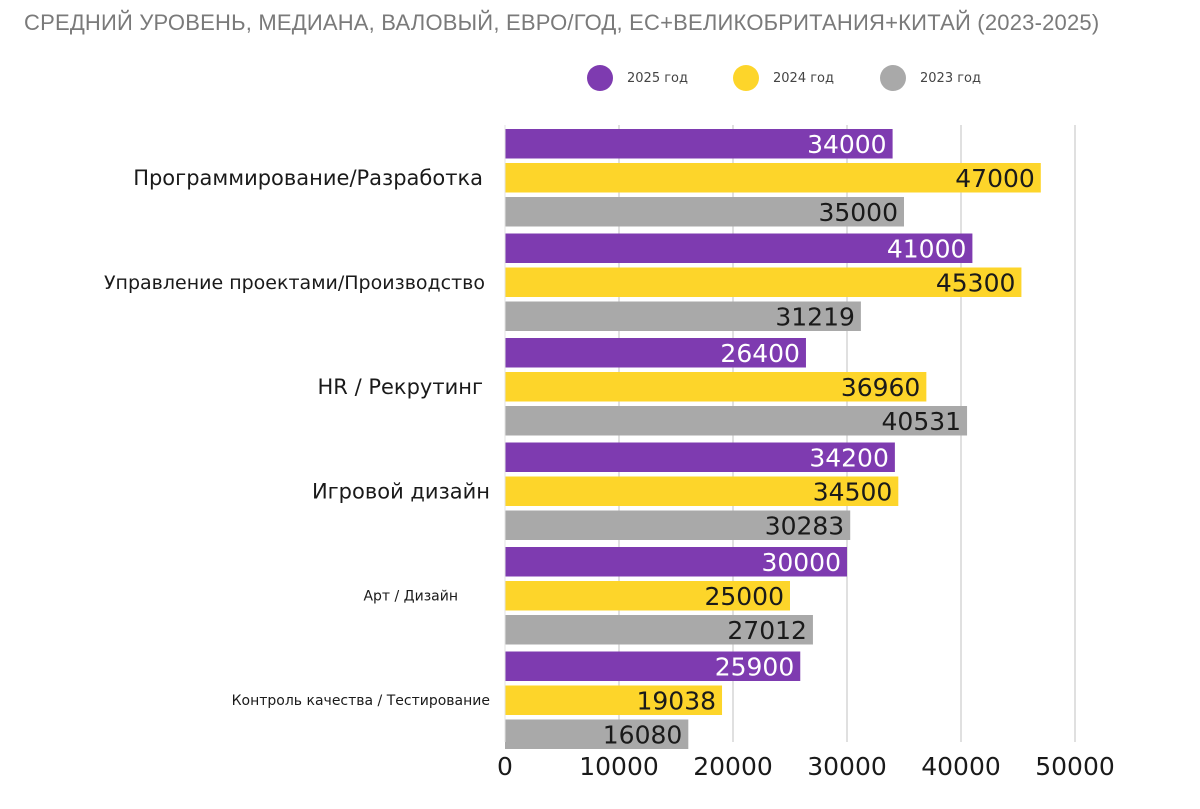 Image resolution: width=1200 pixels, height=809 pixels. Describe the element at coordinates (294, 283) in the screenshot. I see `category-label: Управление проектами/Производство` at that location.